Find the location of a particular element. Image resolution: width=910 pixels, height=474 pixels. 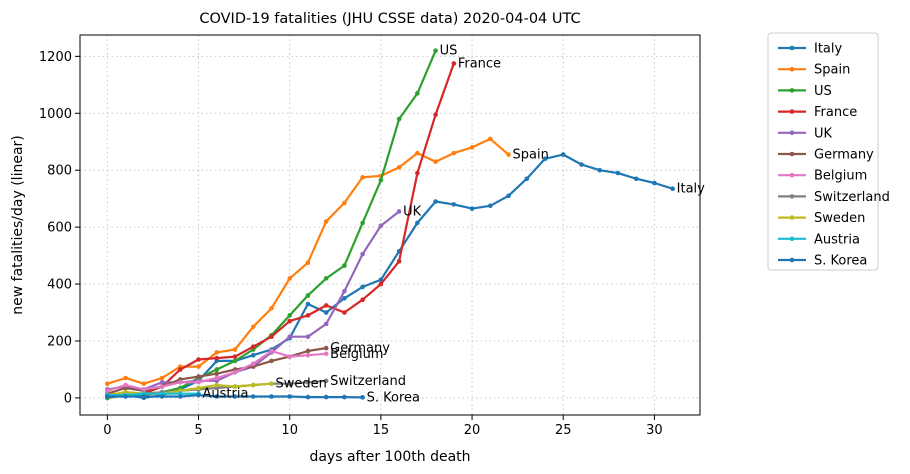

x-axis-label: days after 100th death is located at coordinates (389, 457).